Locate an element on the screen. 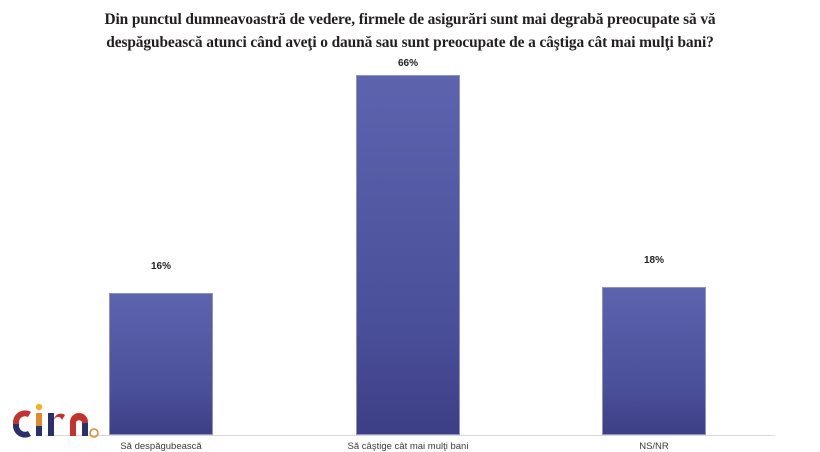  bar-value-label-2: 18% is located at coordinates (653, 260).